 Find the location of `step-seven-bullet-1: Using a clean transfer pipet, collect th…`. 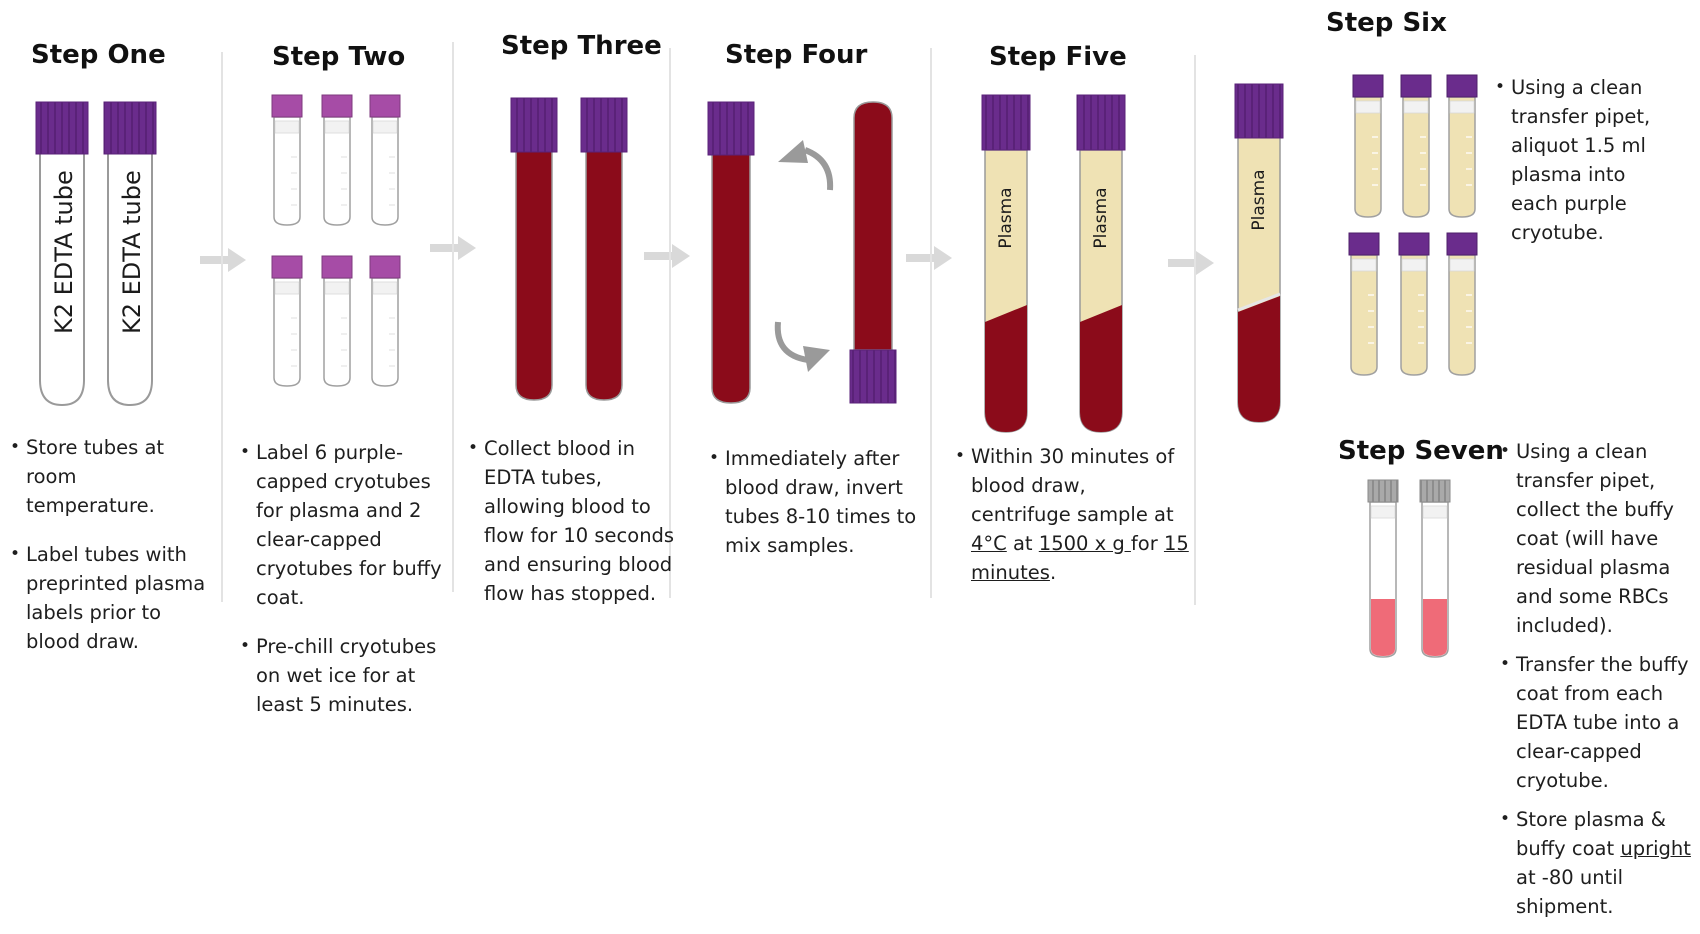

step-seven-bullet-1: Using a clean transfer pipet, collect th… is located at coordinates (1599, 538).